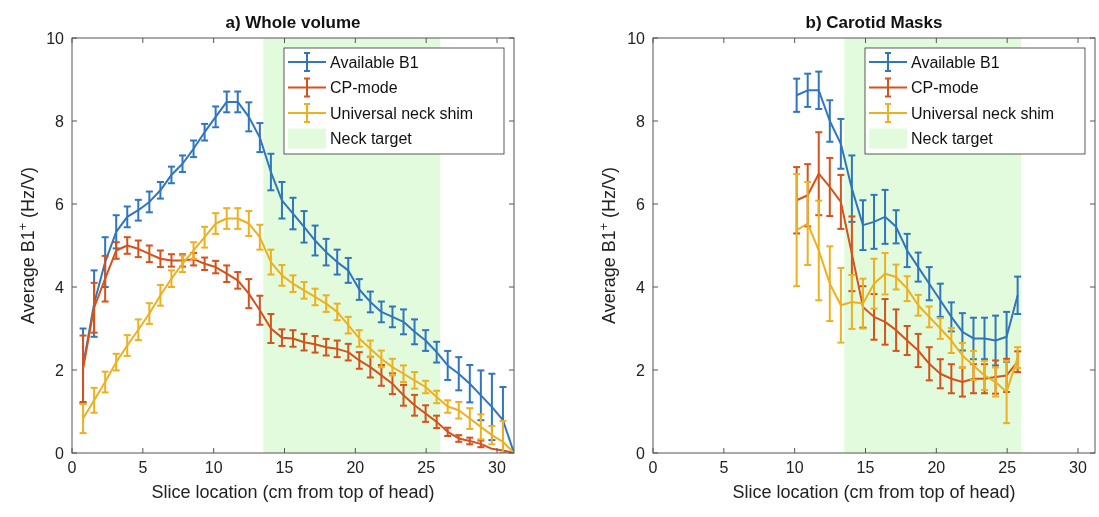  I want to click on chart-title: a) Whole volume, so click(293, 22).